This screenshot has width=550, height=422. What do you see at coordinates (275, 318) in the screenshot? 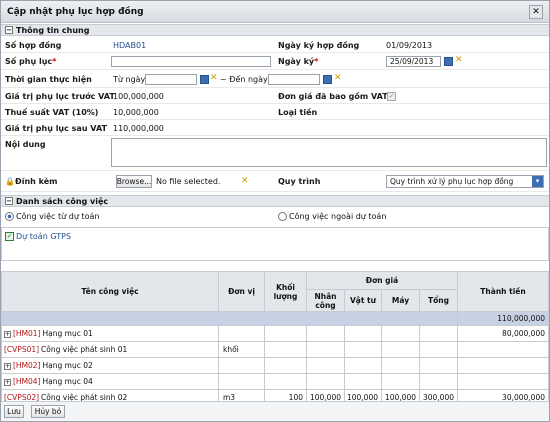
I see `summary-row: 110,000,000` at bounding box center [275, 318].